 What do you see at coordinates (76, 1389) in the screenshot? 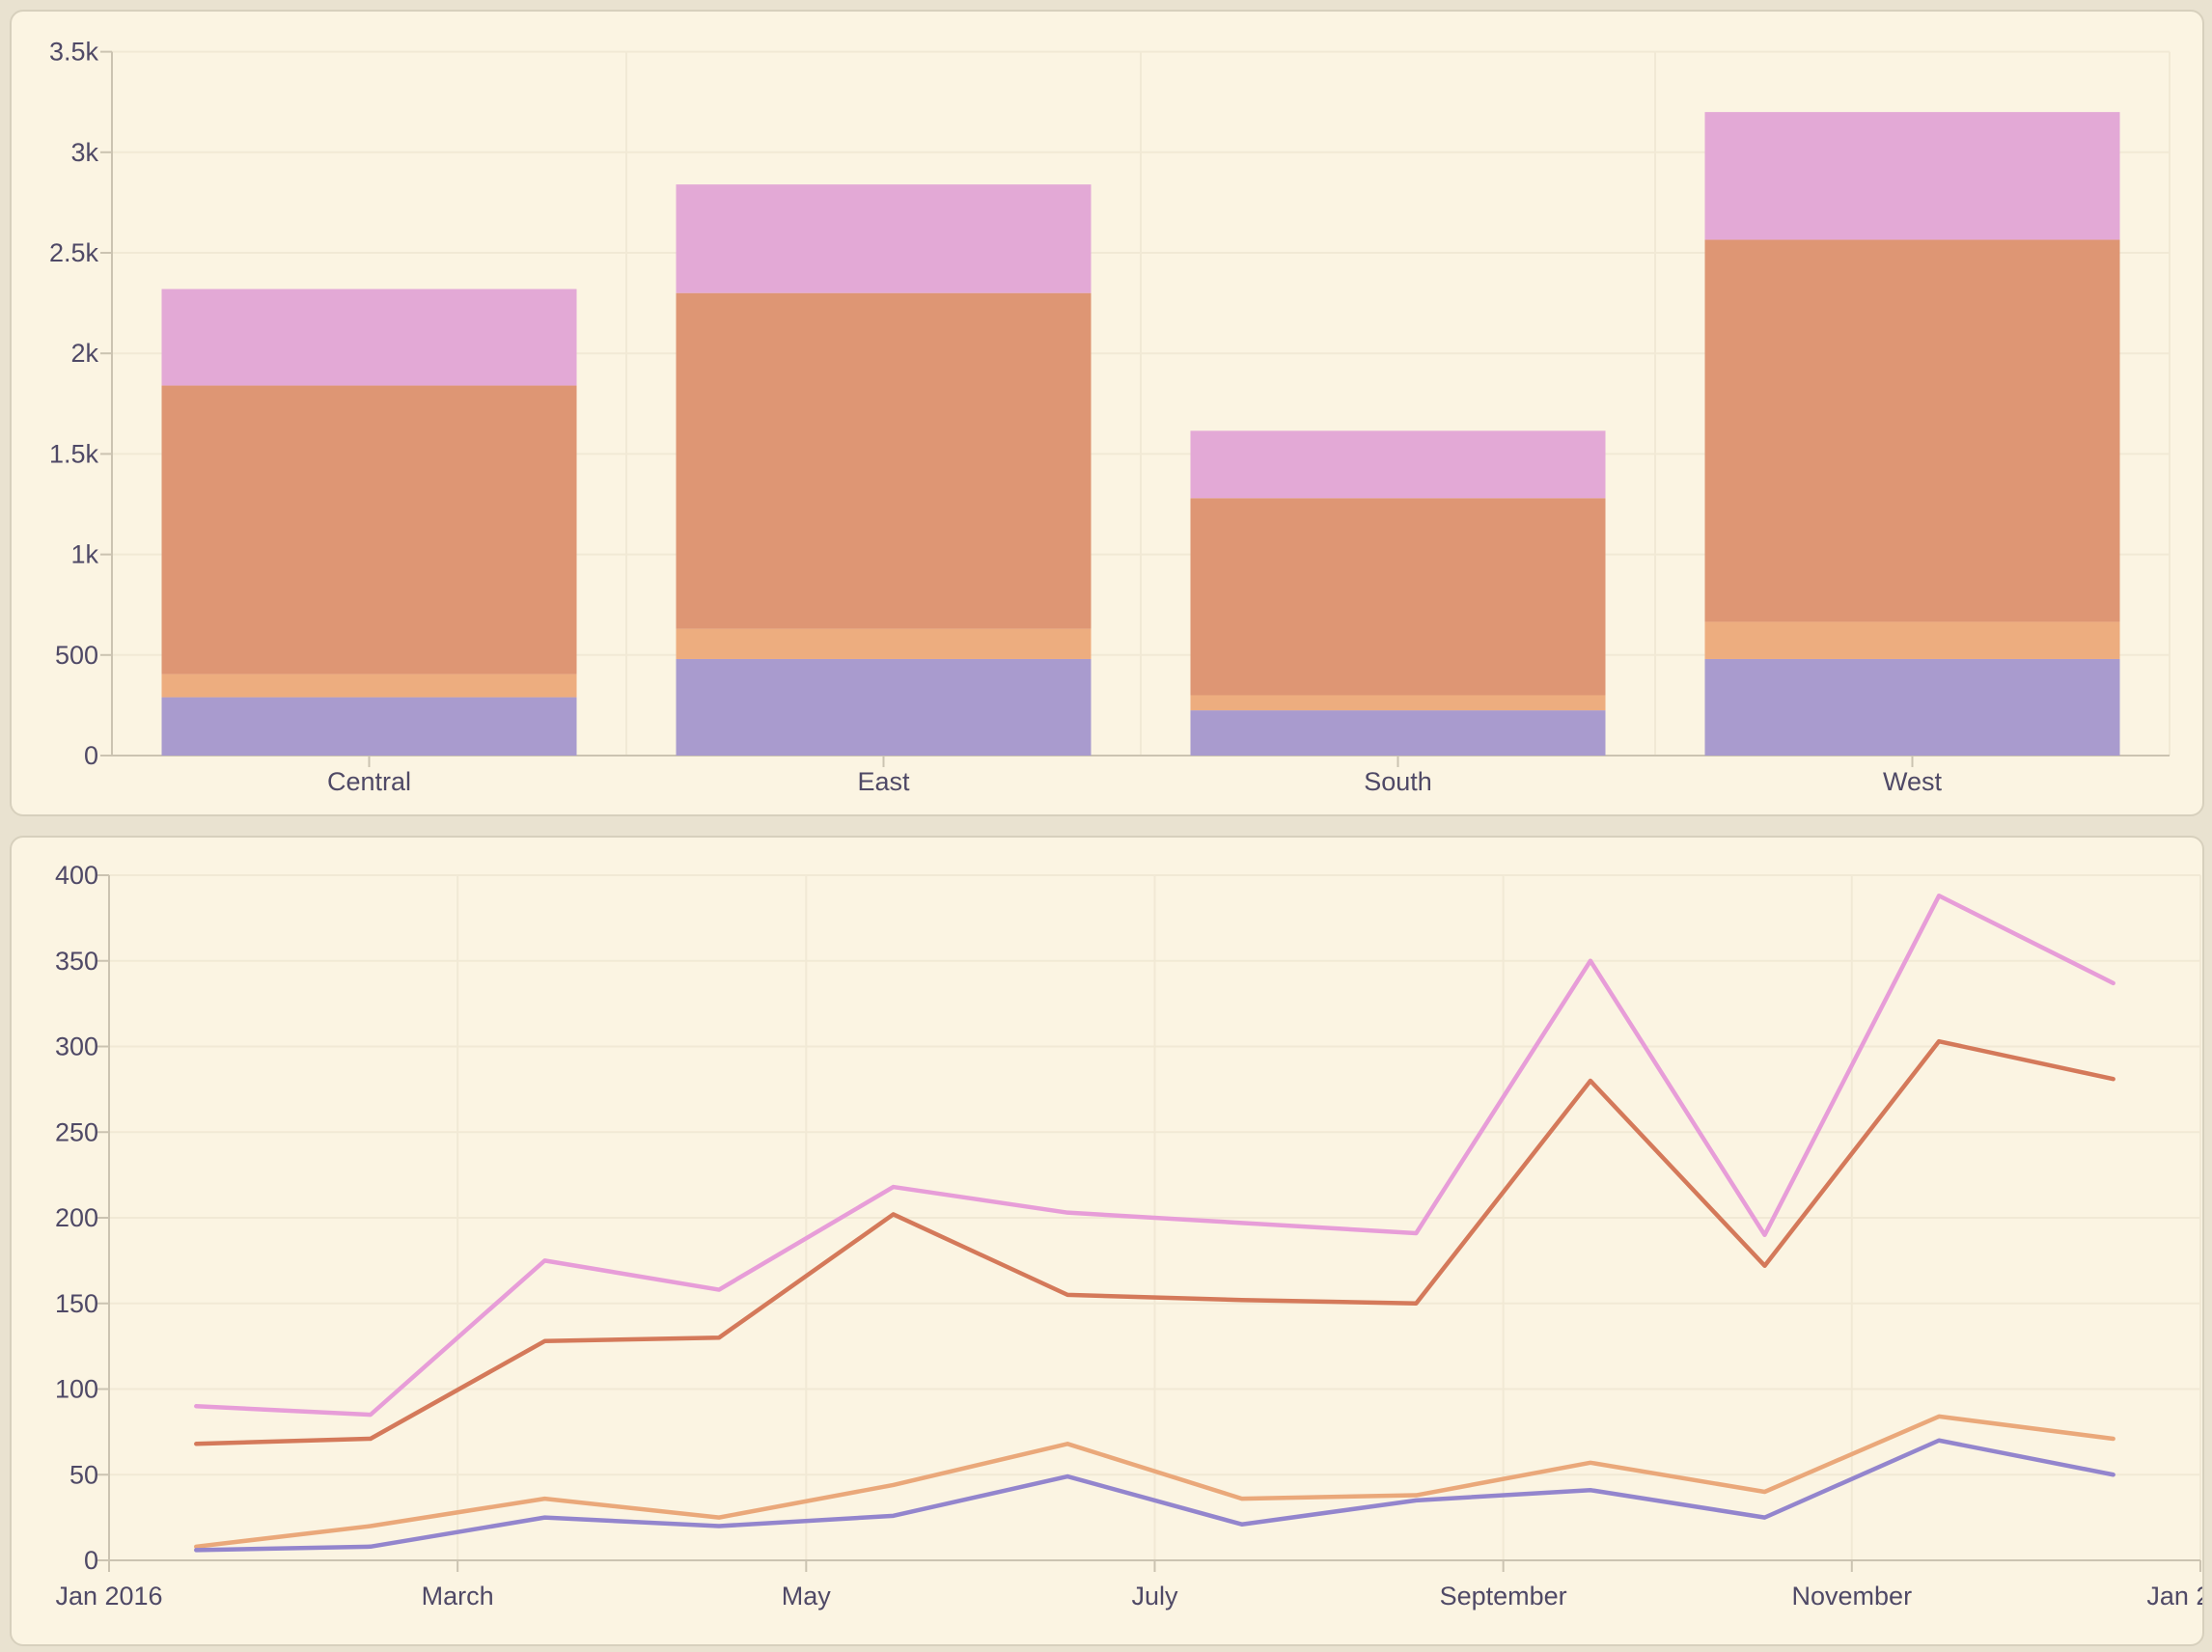
I see `line-chart-y-tick-label: 100` at bounding box center [76, 1389].